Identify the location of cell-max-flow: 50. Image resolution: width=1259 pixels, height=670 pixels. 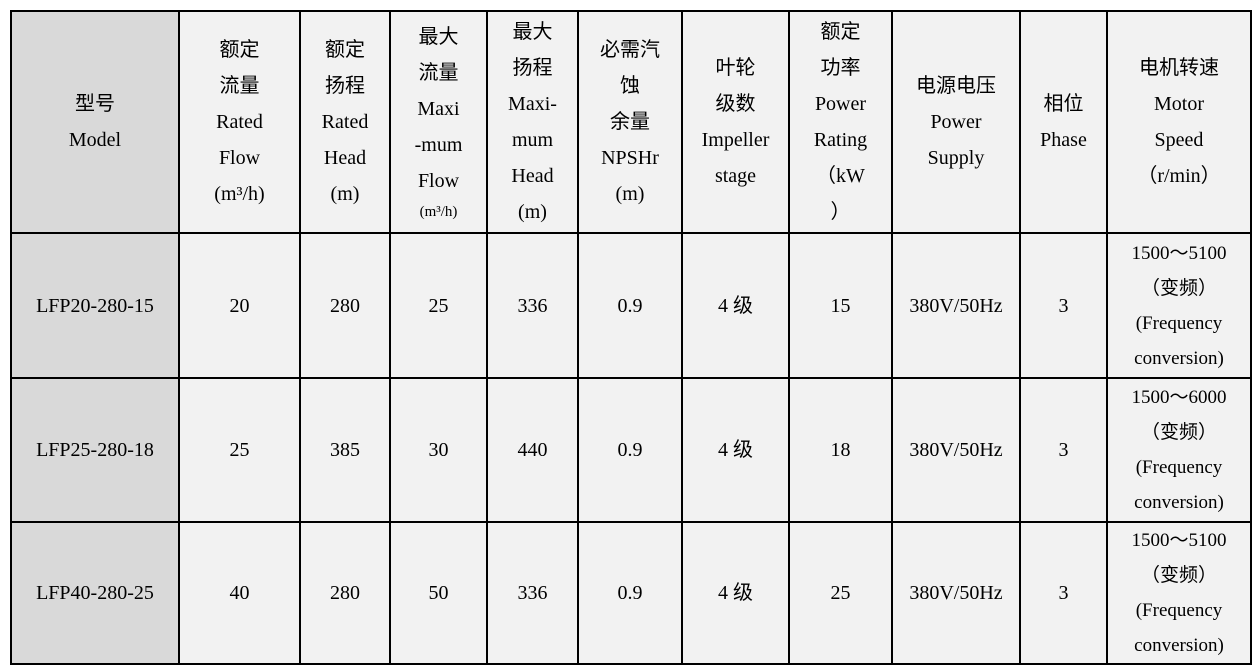
(438, 593).